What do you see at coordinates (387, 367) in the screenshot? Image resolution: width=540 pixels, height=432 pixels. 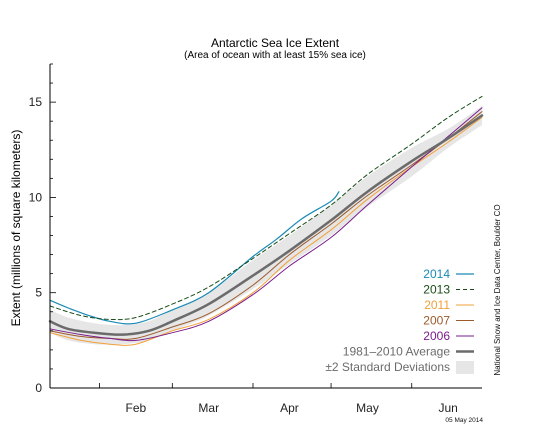 I see `legend-label: ±2 Standard Deviations` at bounding box center [387, 367].